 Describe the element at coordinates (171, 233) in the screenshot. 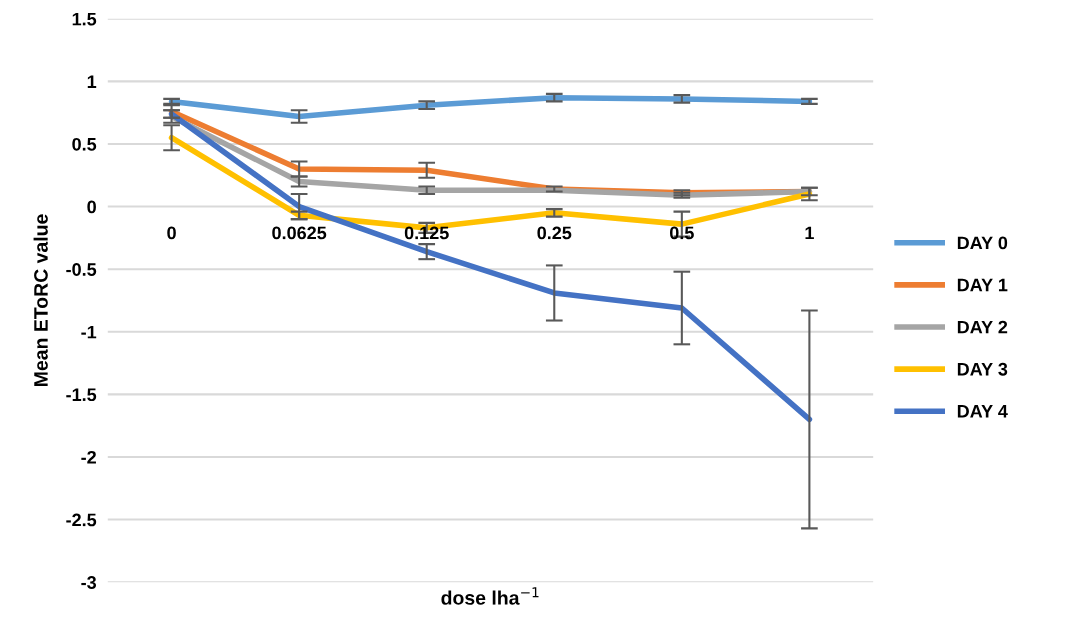

I see `x-tick-label: 0` at that location.